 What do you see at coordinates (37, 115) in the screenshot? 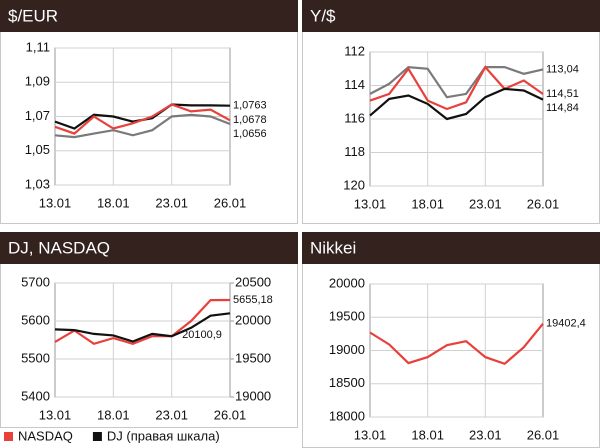
I see `y-tick-label: 1,07` at bounding box center [37, 115].